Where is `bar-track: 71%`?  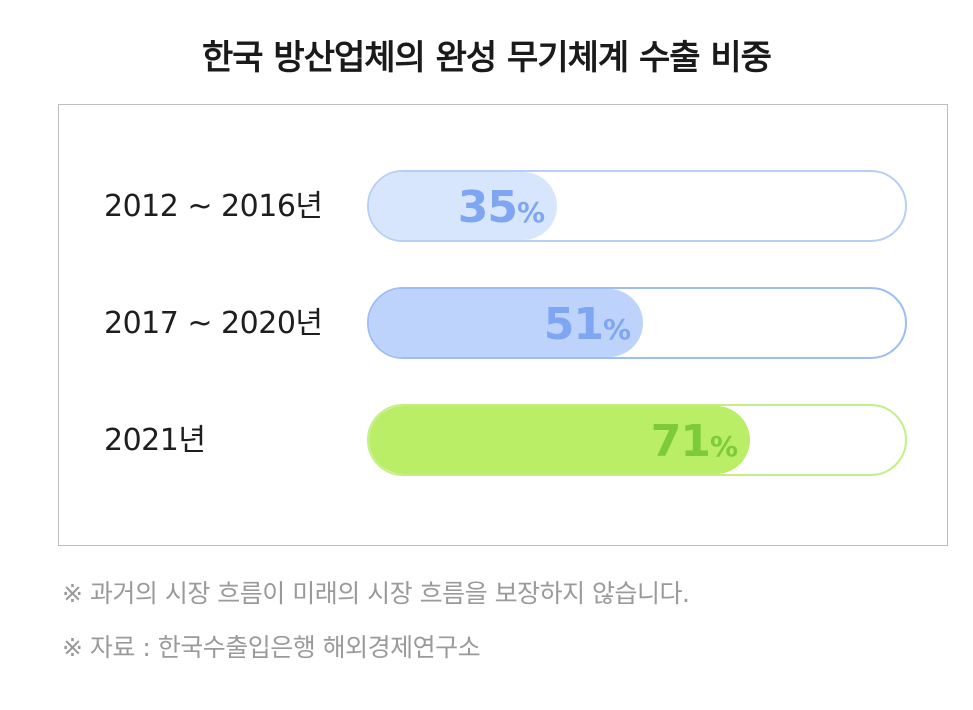
bar-track: 71% is located at coordinates (637, 440).